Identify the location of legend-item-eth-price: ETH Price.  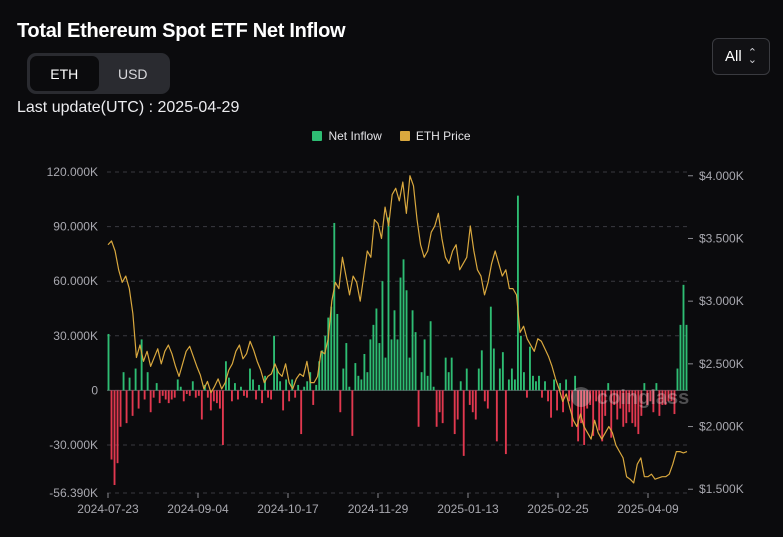
(435, 136).